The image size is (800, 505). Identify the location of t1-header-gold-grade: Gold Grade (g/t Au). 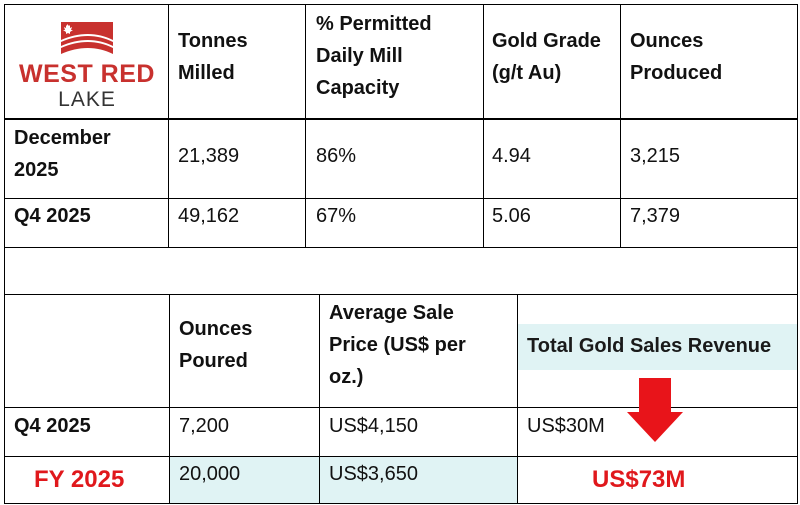
(546, 57).